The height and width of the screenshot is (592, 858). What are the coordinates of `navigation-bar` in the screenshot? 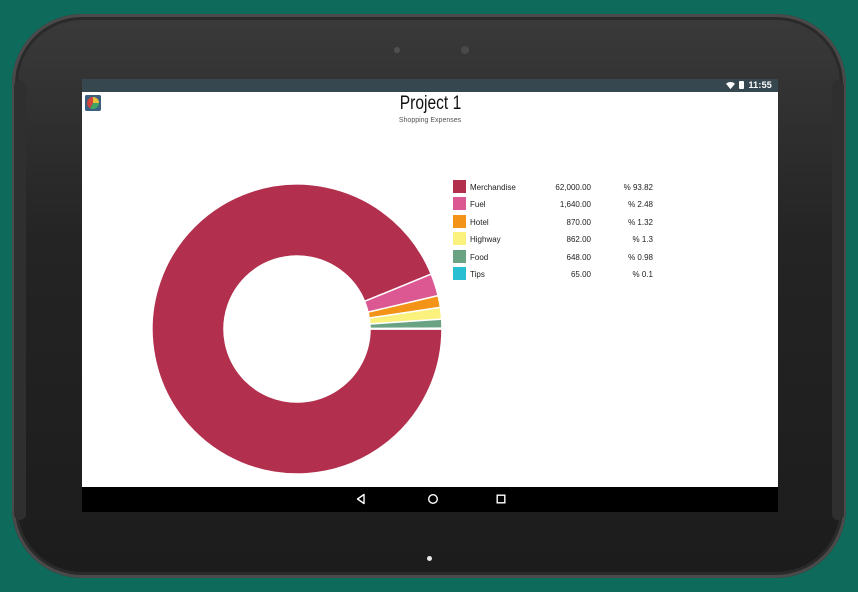 It's located at (430, 499).